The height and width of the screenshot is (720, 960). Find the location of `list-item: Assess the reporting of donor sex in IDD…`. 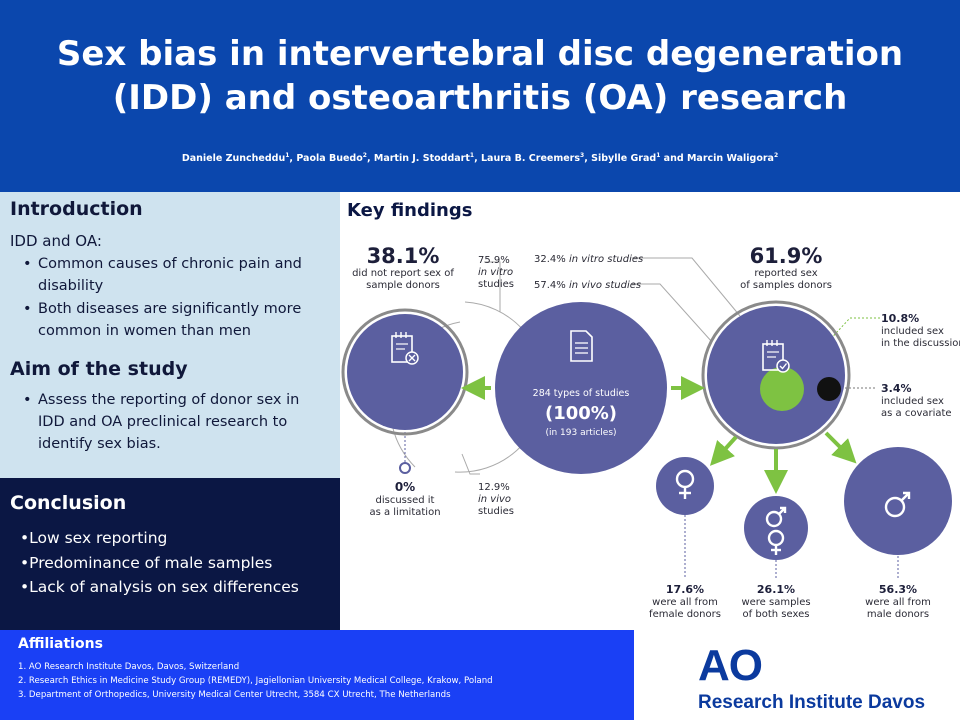

list-item: Assess the reporting of donor sex in IDD… is located at coordinates (170, 422).